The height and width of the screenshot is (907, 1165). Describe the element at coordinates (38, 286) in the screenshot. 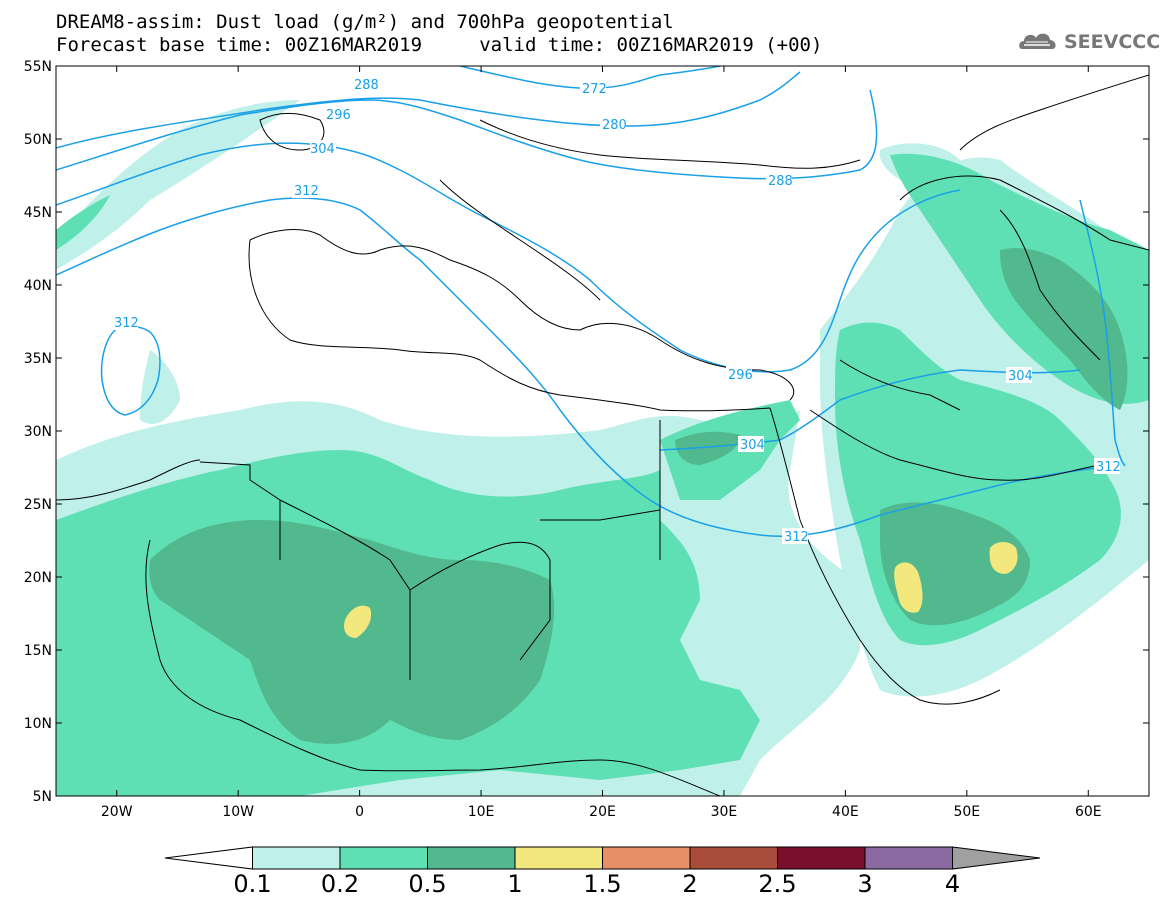

I see `latitude-label: 40N` at that location.